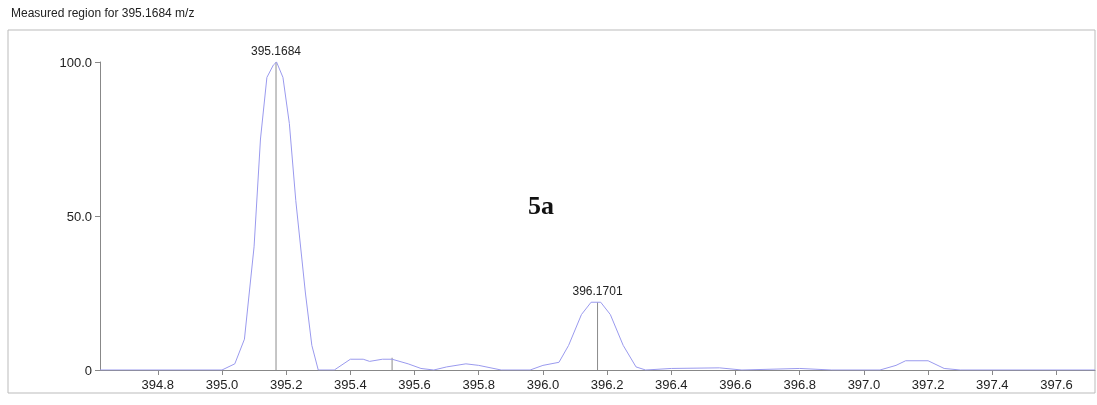  I want to click on y-tick-label: 0, so click(88, 370).